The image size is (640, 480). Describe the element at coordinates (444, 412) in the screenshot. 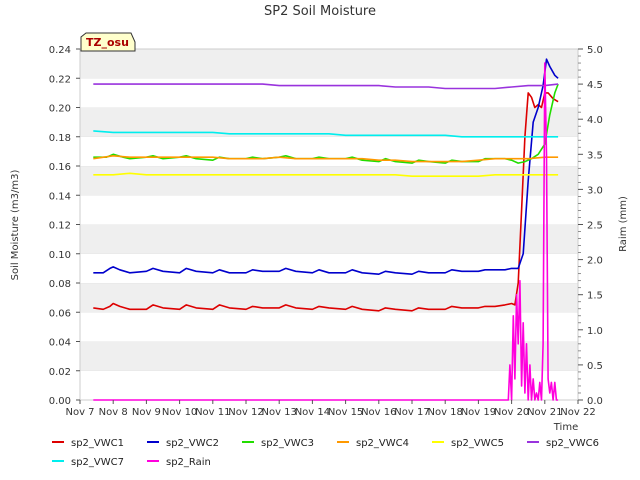

I see `x-tick-label: Nov 18` at that location.